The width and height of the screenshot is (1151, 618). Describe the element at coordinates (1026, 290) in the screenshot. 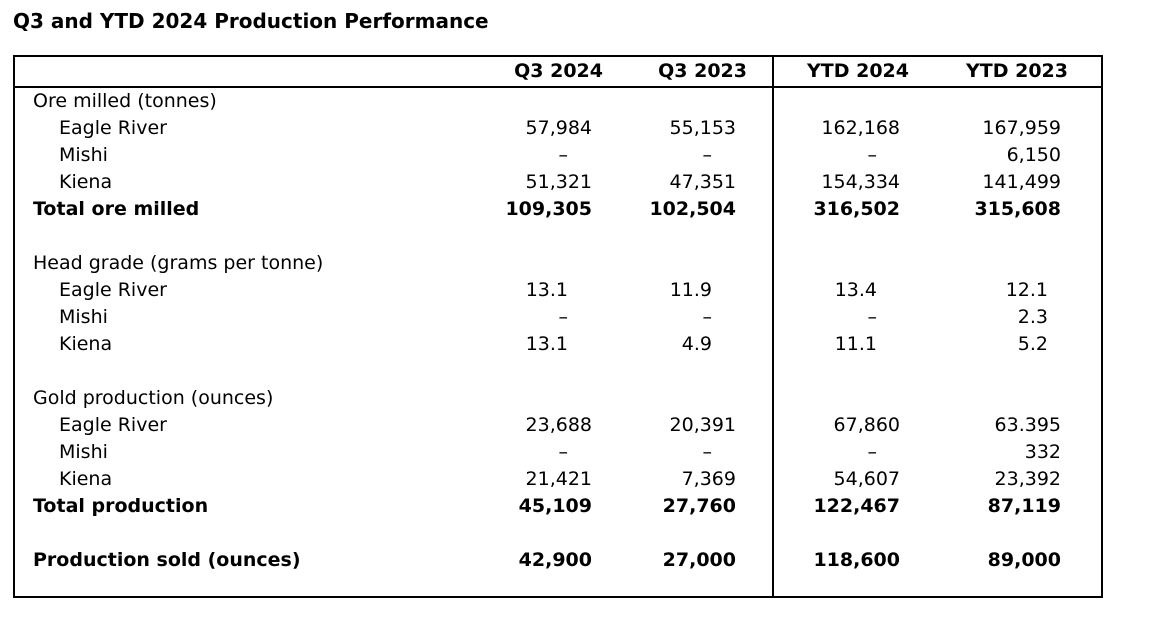

I see `cell-value: 12.1` at that location.